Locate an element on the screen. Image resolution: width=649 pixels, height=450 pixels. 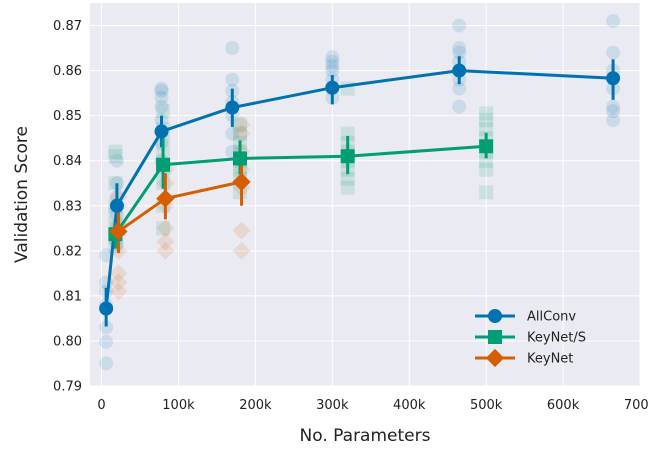
legend-label: KeyNet/S is located at coordinates (556, 338).